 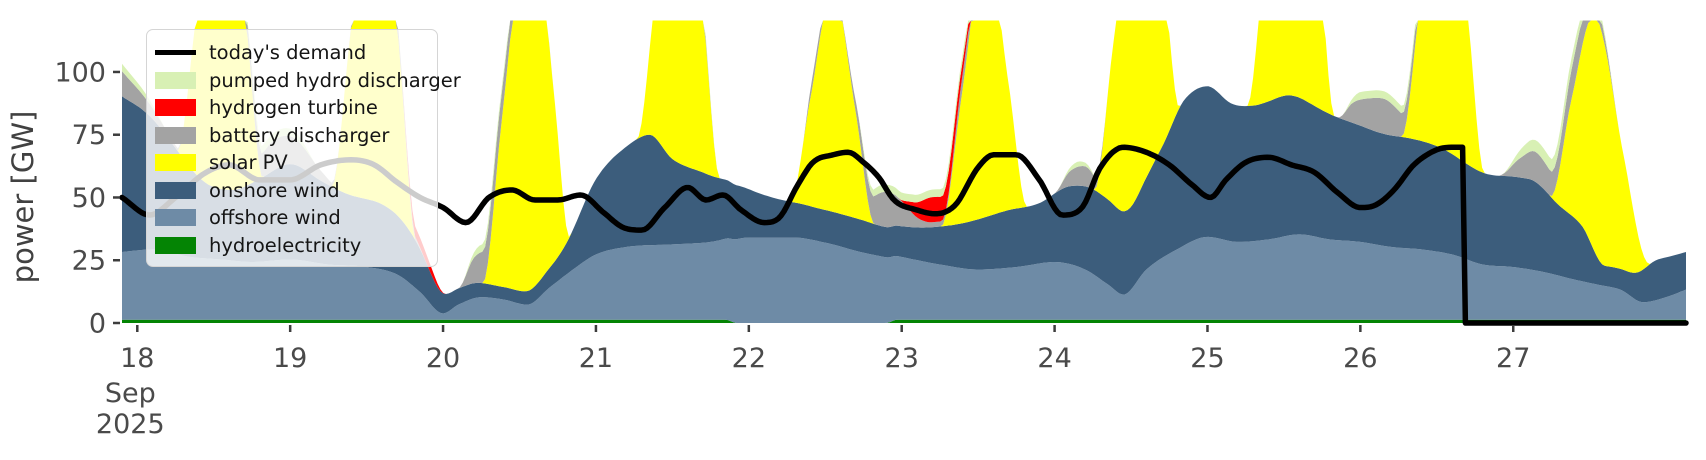 What do you see at coordinates (137, 358) in the screenshot?
I see `x-tick-label: 18` at bounding box center [137, 358].